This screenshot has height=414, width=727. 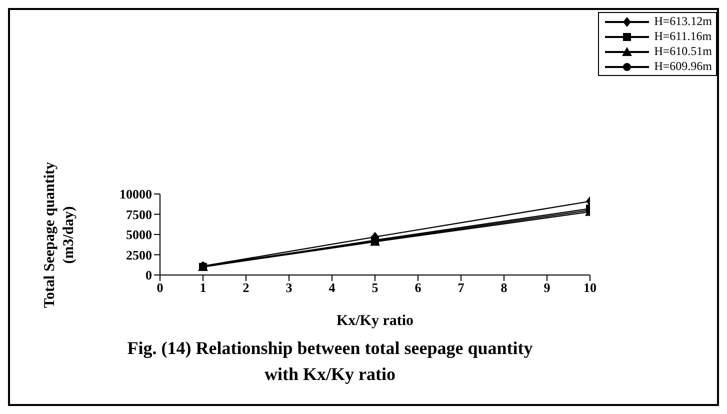 What do you see at coordinates (289, 288) in the screenshot?
I see `x-tick-label: 3` at bounding box center [289, 288].